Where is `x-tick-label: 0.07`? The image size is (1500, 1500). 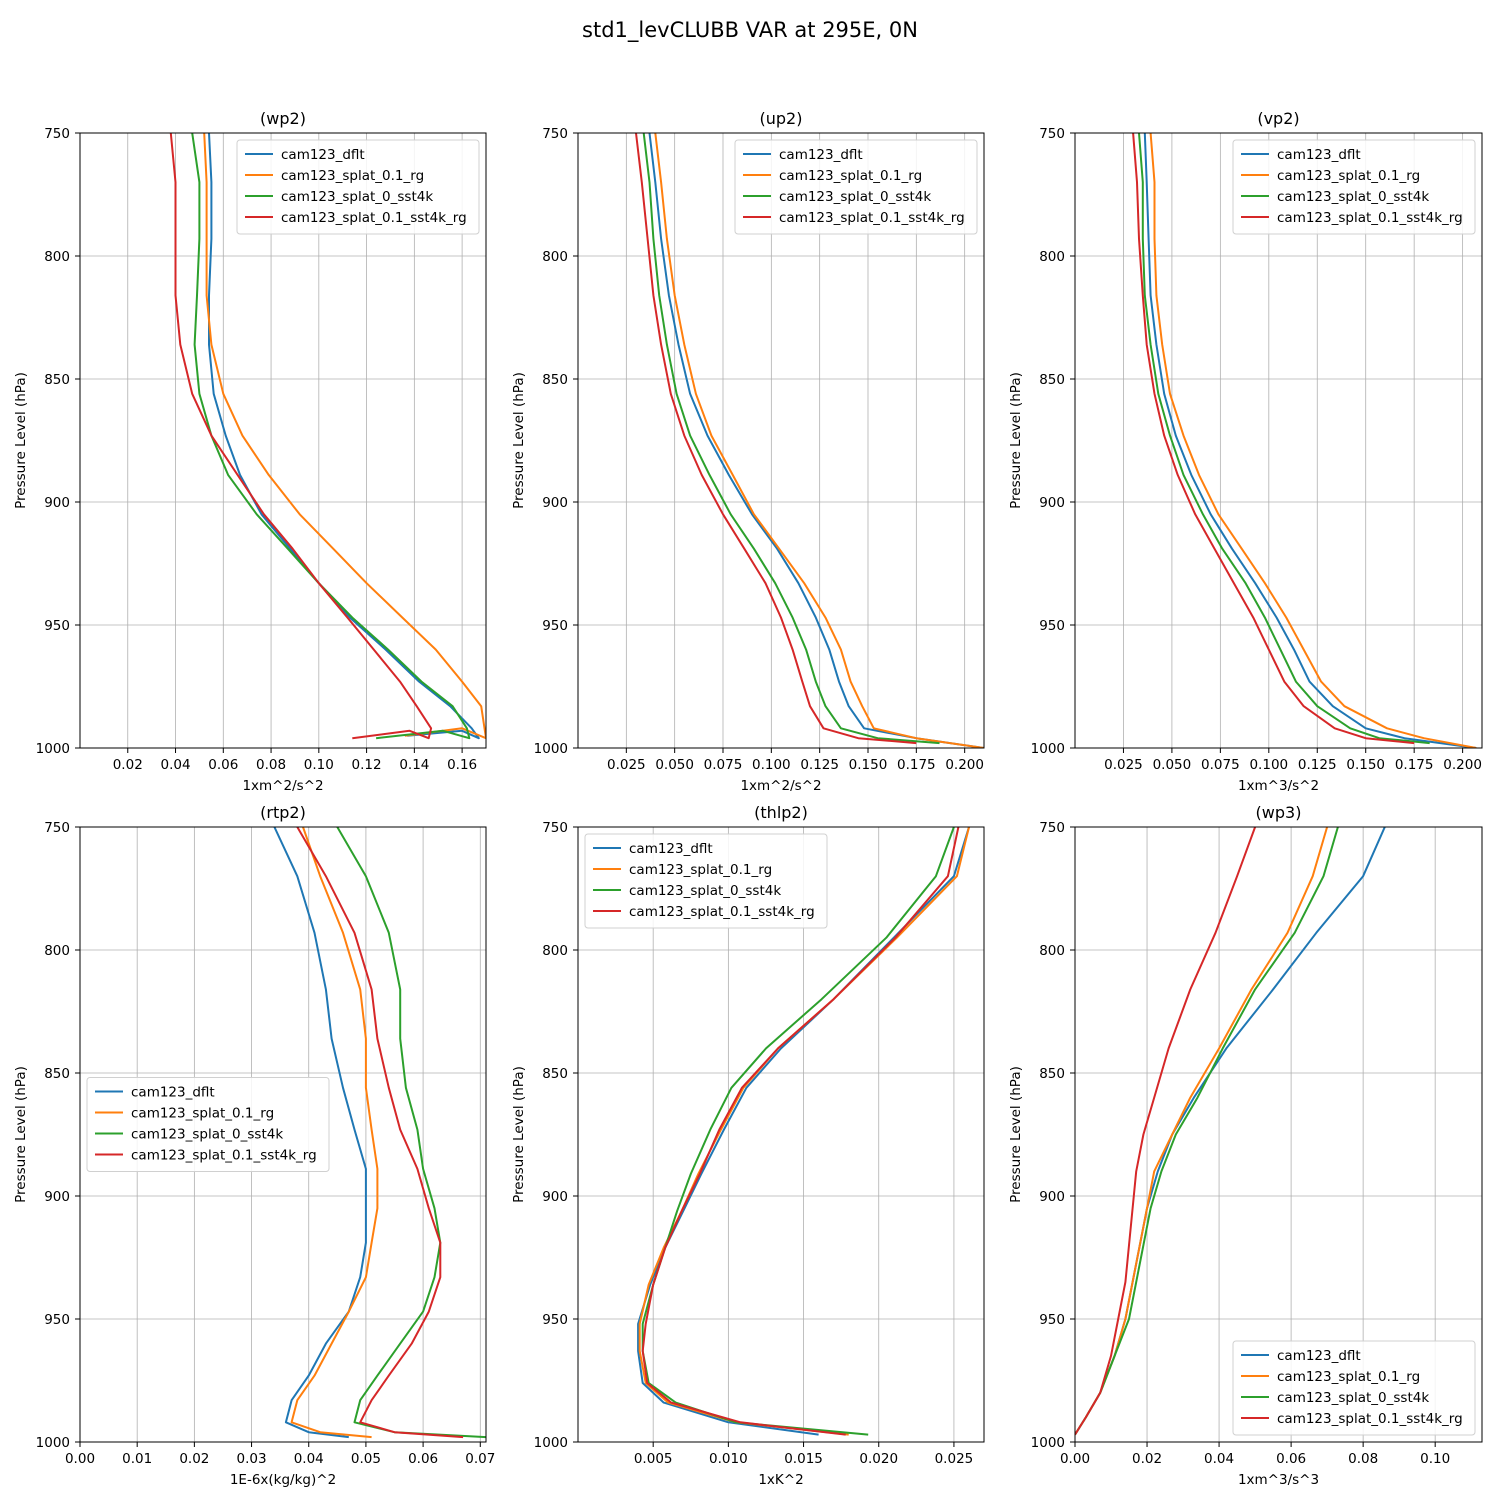
x-tick-label: 0.07 is located at coordinates (480, 1459).